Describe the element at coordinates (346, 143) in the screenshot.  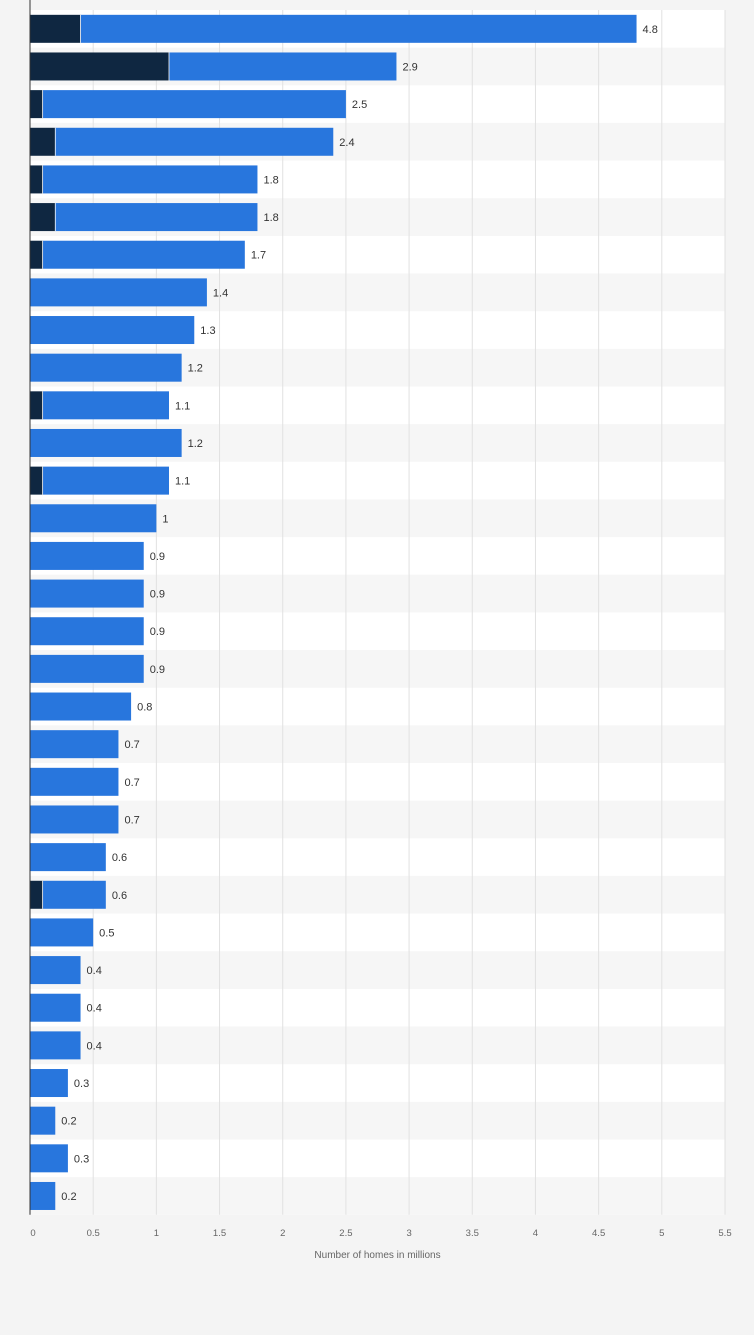
I see `value-label: 2.4` at that location.